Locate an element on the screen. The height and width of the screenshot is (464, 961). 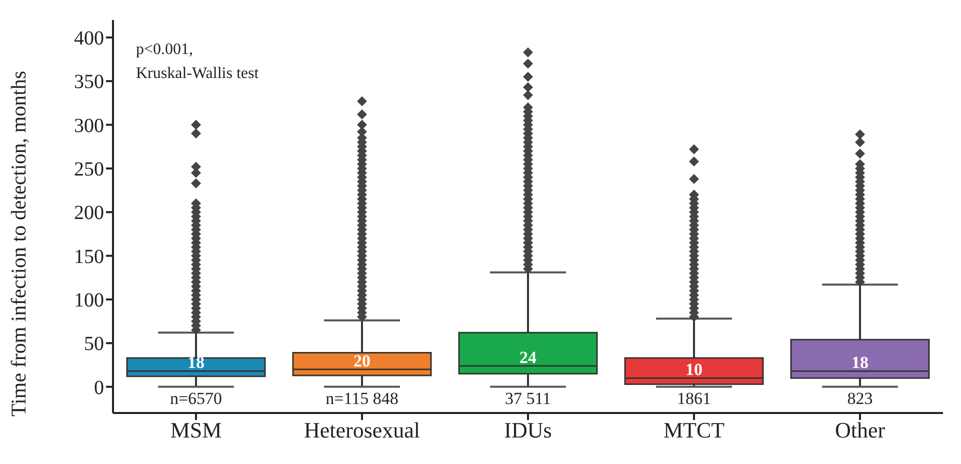
y-tick-label: 50 is located at coordinates (94, 344).